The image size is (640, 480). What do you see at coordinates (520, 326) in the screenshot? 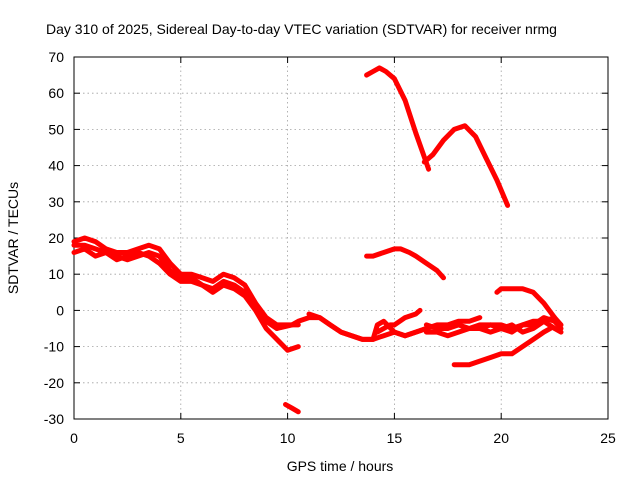
I see `series-line-track-i` at bounding box center [520, 326].